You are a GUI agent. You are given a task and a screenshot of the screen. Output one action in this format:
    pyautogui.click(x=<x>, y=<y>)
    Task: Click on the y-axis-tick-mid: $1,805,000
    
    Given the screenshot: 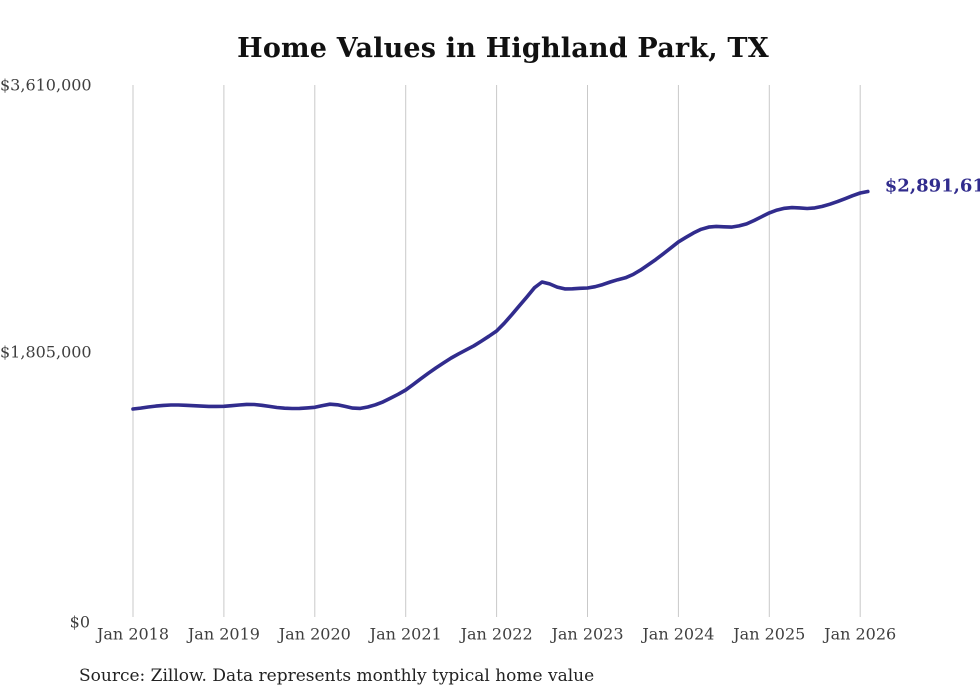 What is the action you would take?
    pyautogui.click(x=46, y=352)
    